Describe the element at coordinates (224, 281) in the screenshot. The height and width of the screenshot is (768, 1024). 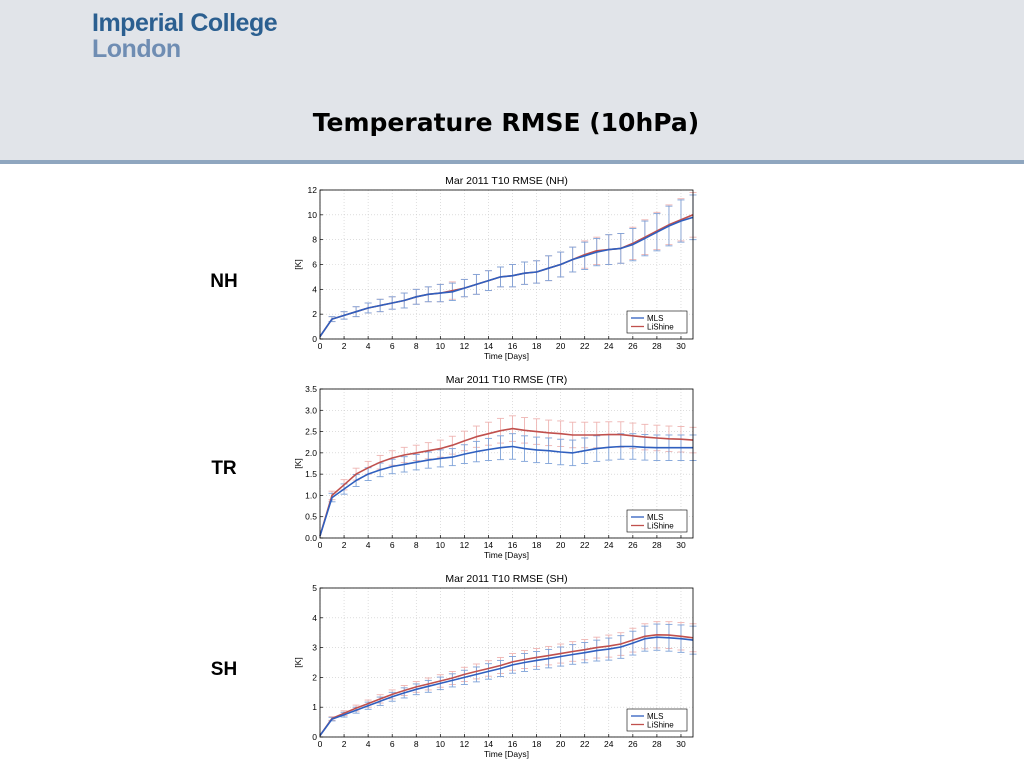
I see `row-label-nh: NH` at that location.